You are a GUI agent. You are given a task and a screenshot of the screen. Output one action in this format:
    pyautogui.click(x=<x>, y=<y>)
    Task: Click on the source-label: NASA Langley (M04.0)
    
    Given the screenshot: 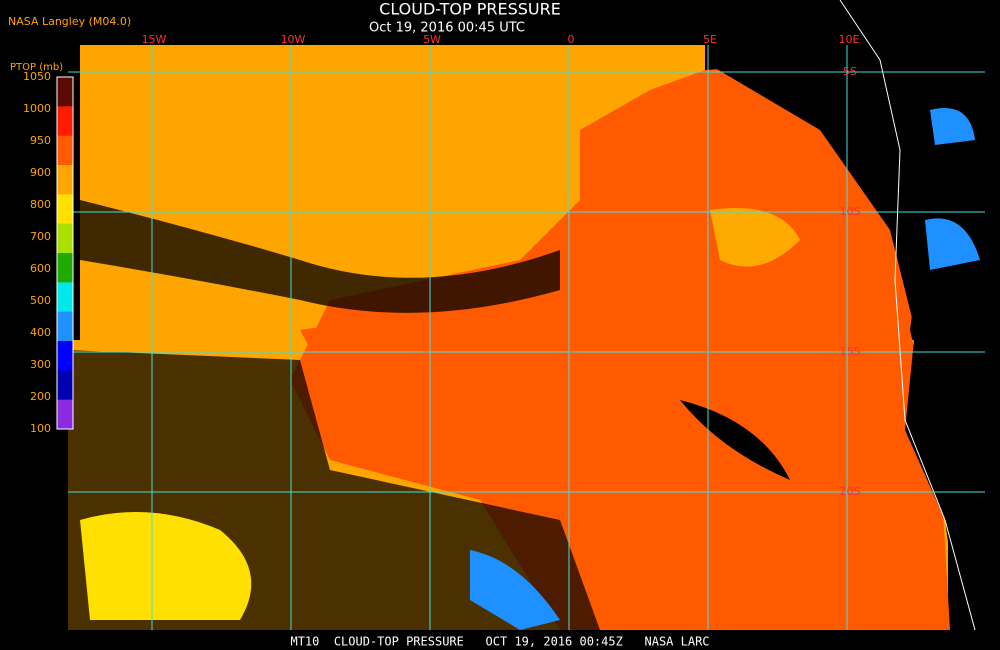 What is the action you would take?
    pyautogui.click(x=69, y=21)
    